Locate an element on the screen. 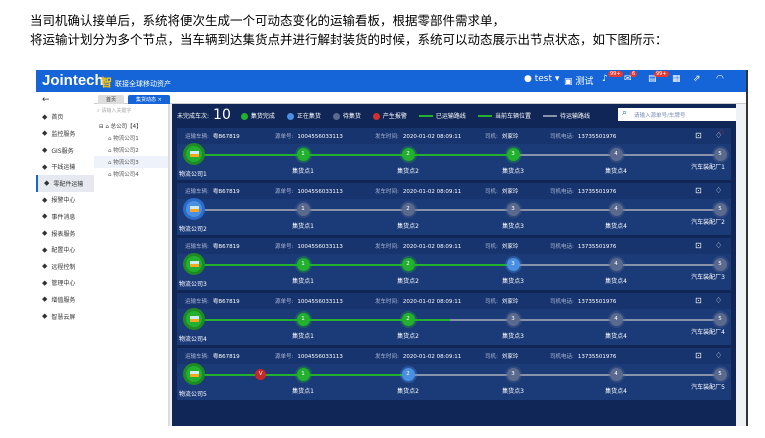  mail-icon: ▤ 99+ is located at coordinates (658, 77).